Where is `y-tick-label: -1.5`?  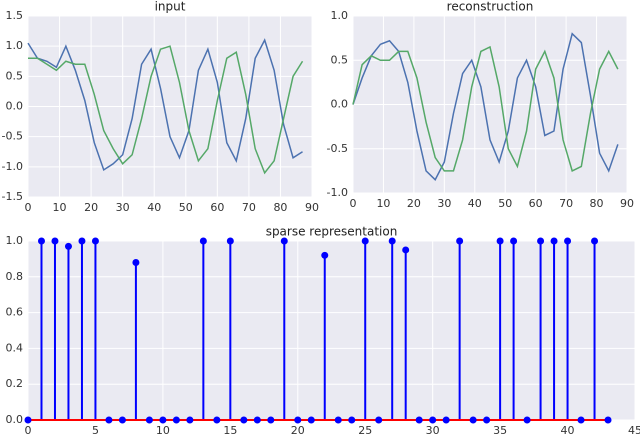 y-tick-label: -1.5 is located at coordinates (12, 196).